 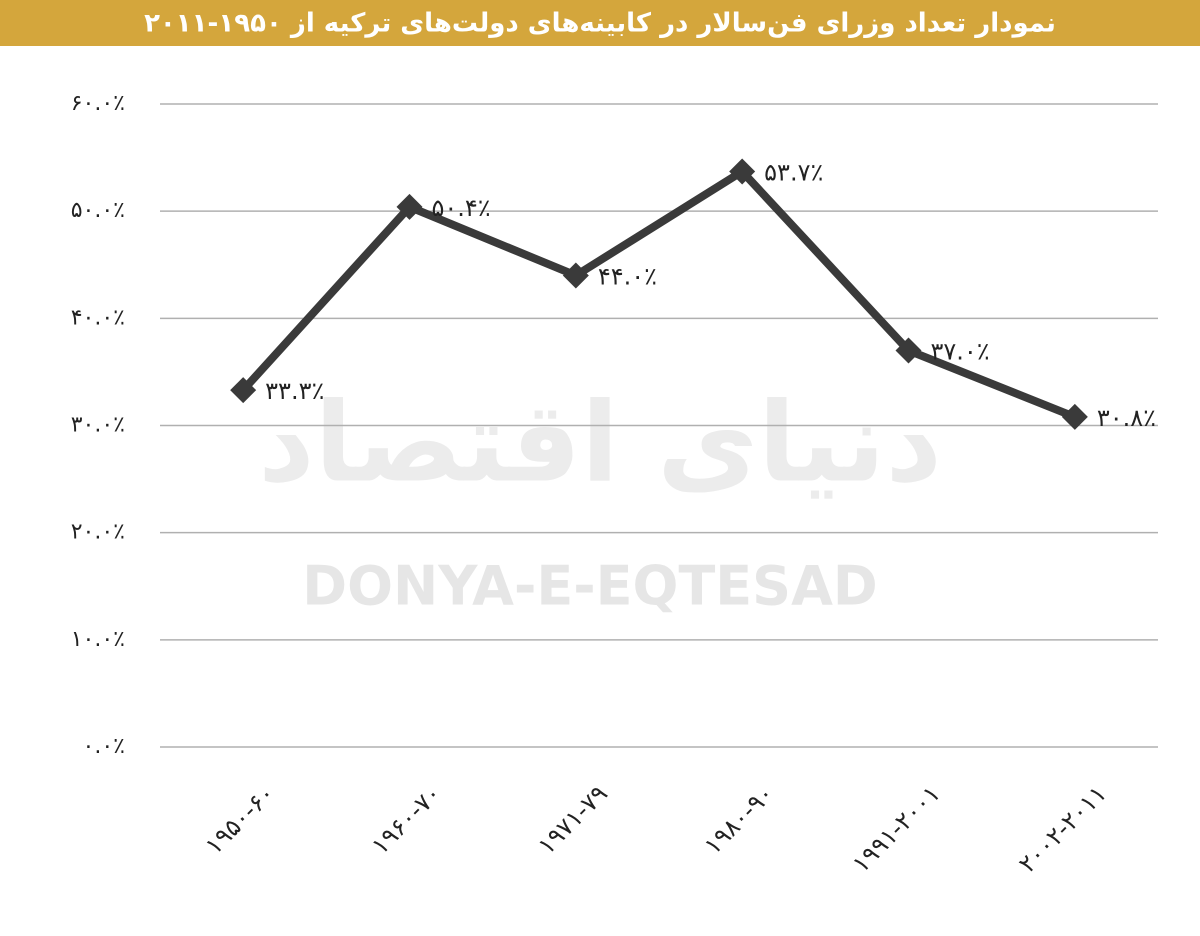 I want to click on y-tick-label: ۵۰.۰٪, so click(x=98, y=210).